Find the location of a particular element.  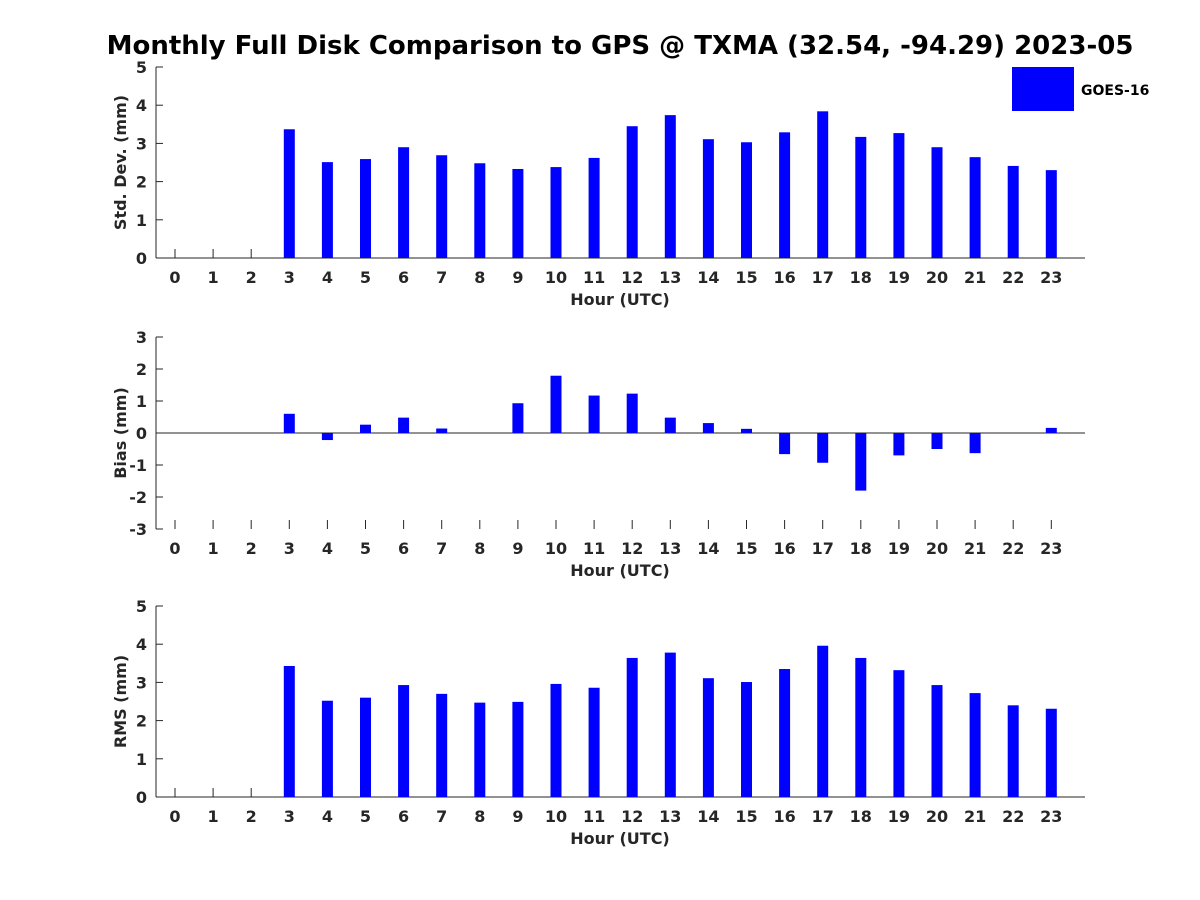

y-tick-label: 3 is located at coordinates (141, 682).